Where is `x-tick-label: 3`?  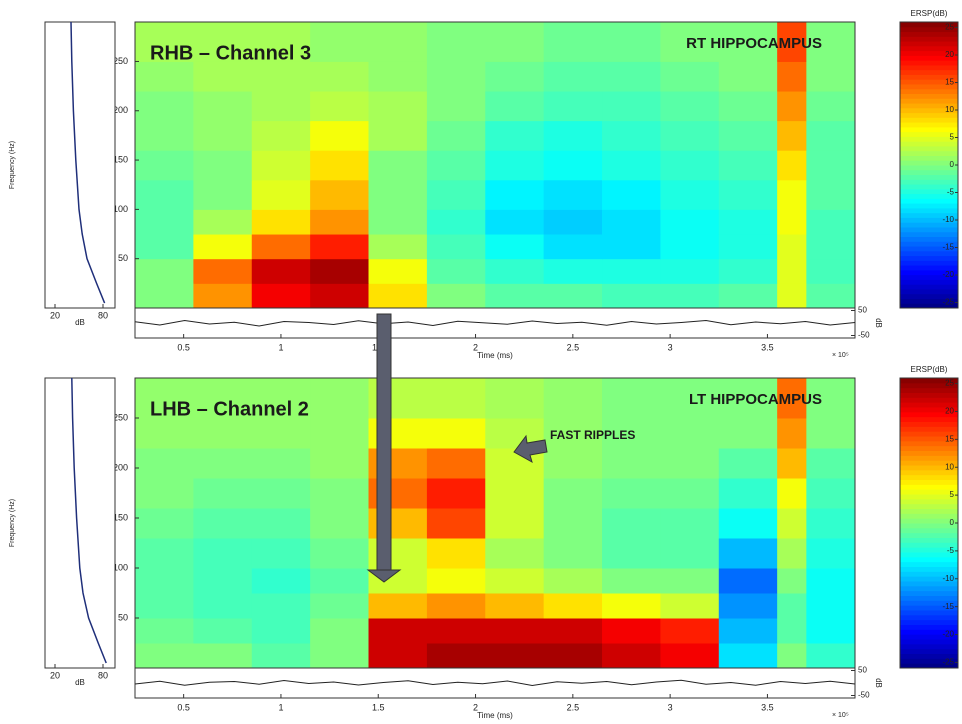 x-tick-label: 3 is located at coordinates (670, 347).